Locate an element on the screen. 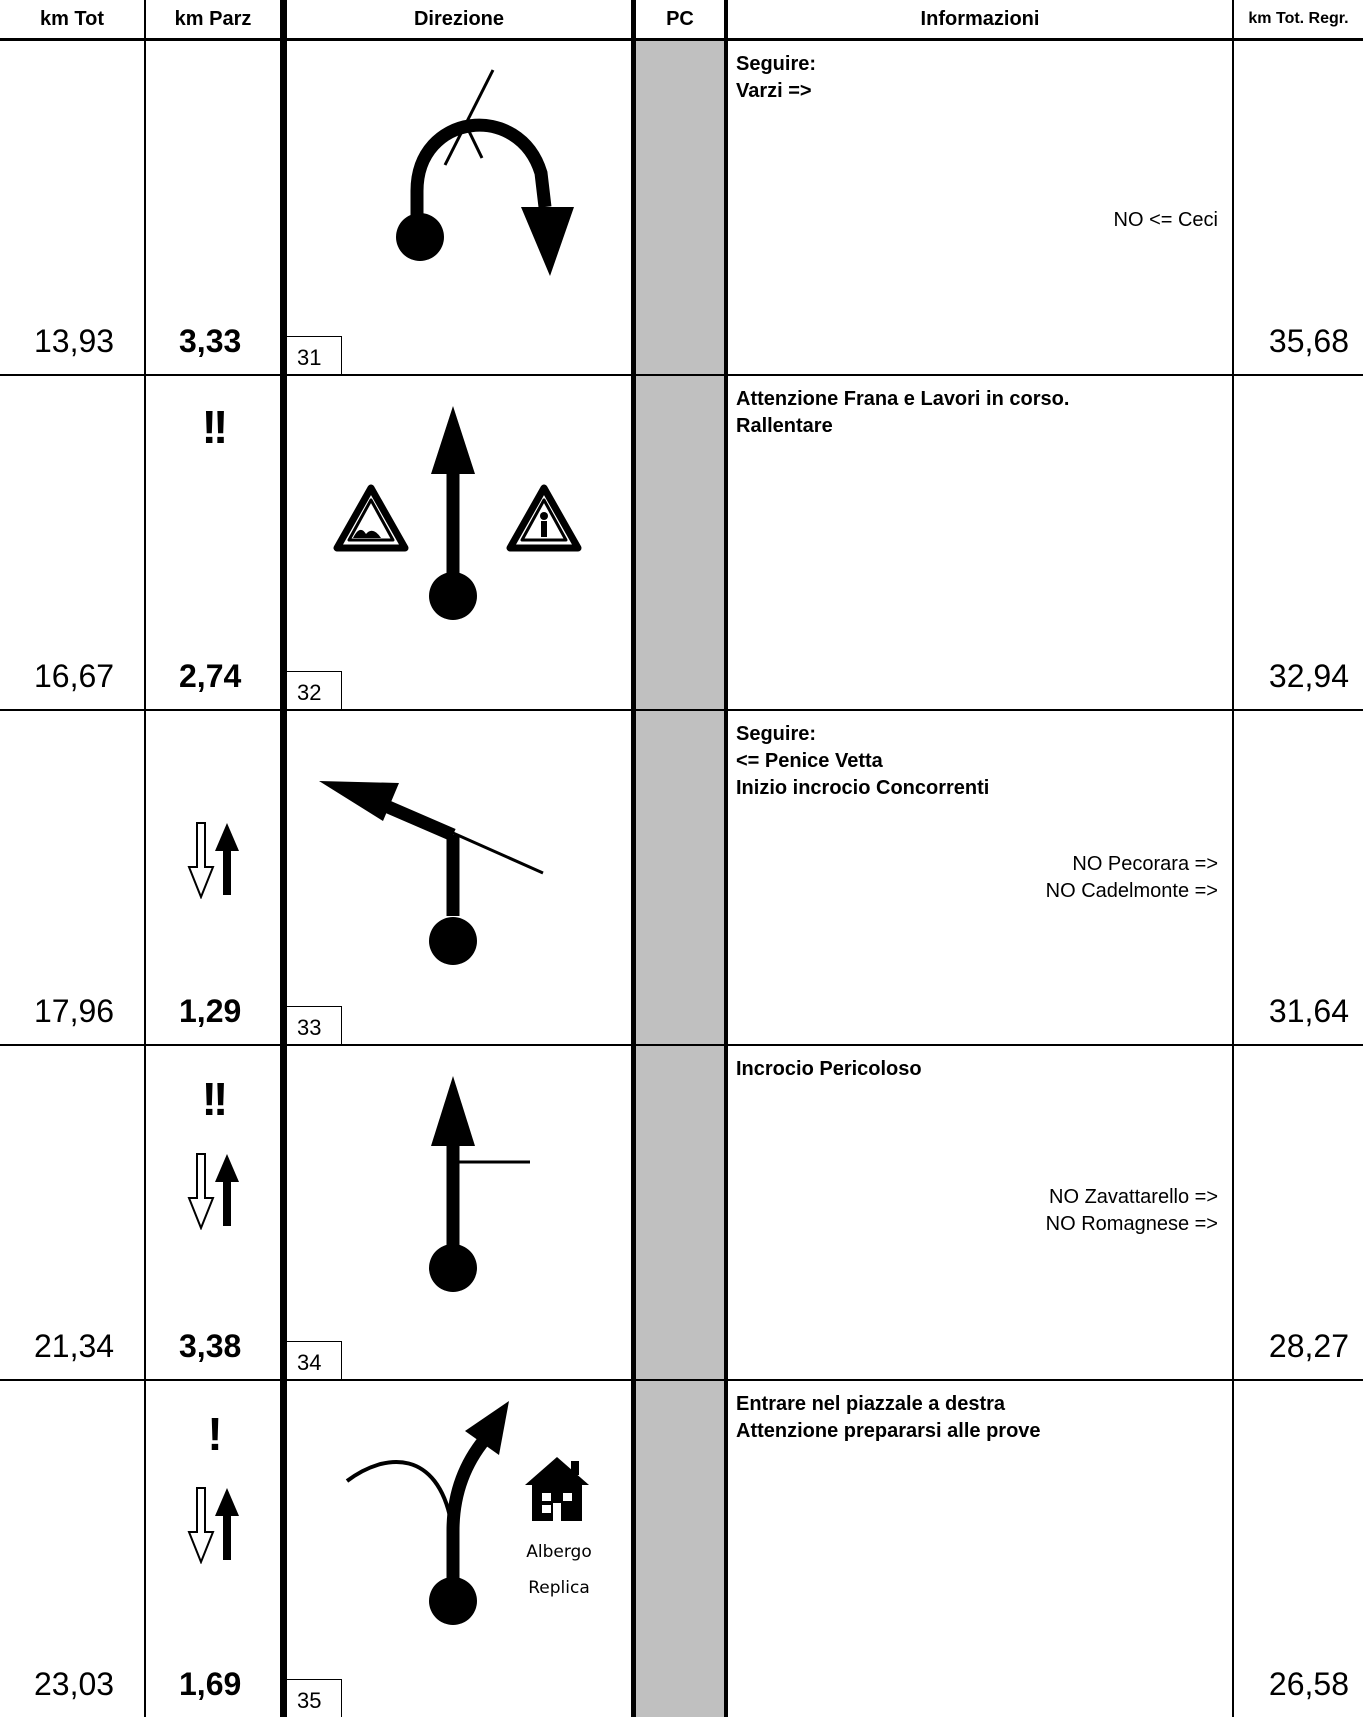  warning-marks: ! is located at coordinates (214, 1434).